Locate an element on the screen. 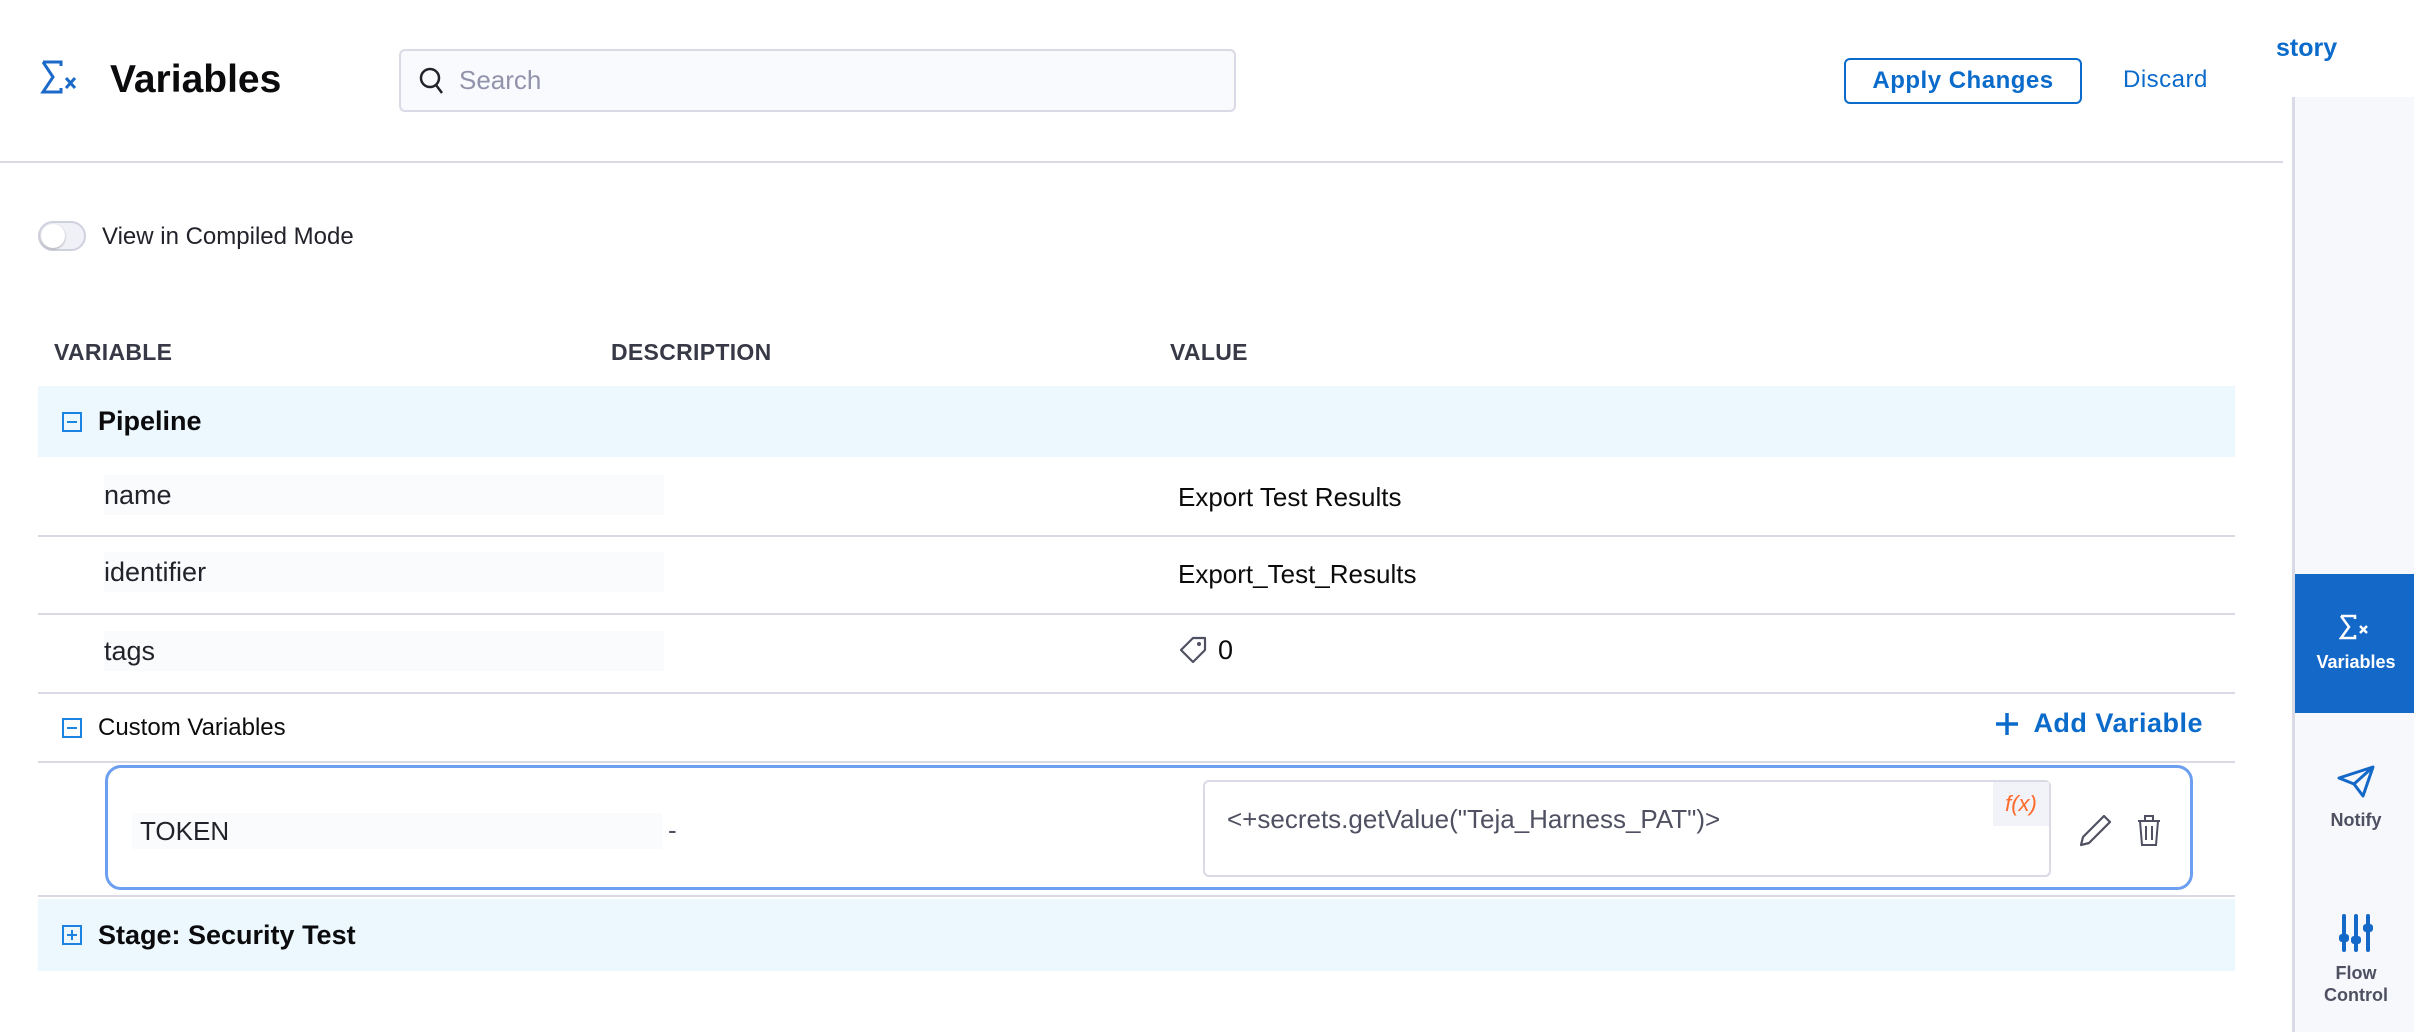  rail-item-notify: Notify is located at coordinates (2354, 797).